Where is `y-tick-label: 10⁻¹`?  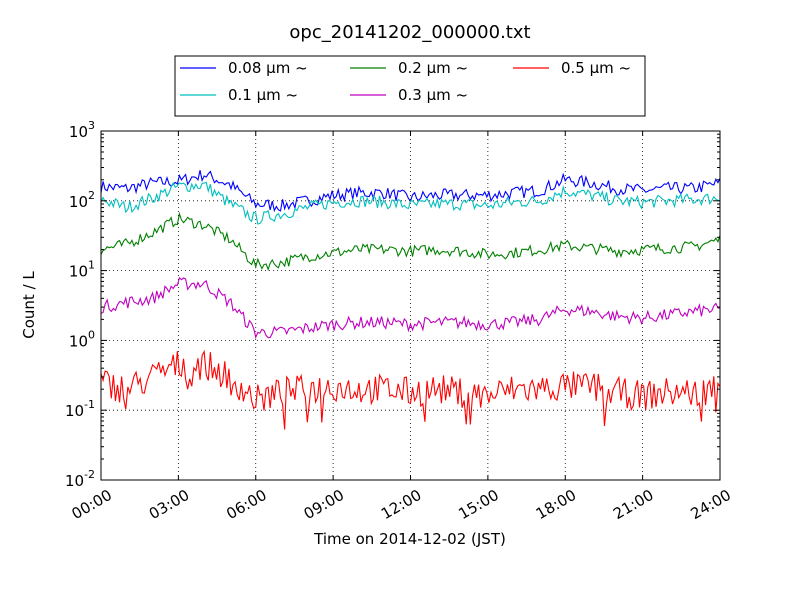 y-tick-label: 10⁻¹ is located at coordinates (80, 409).